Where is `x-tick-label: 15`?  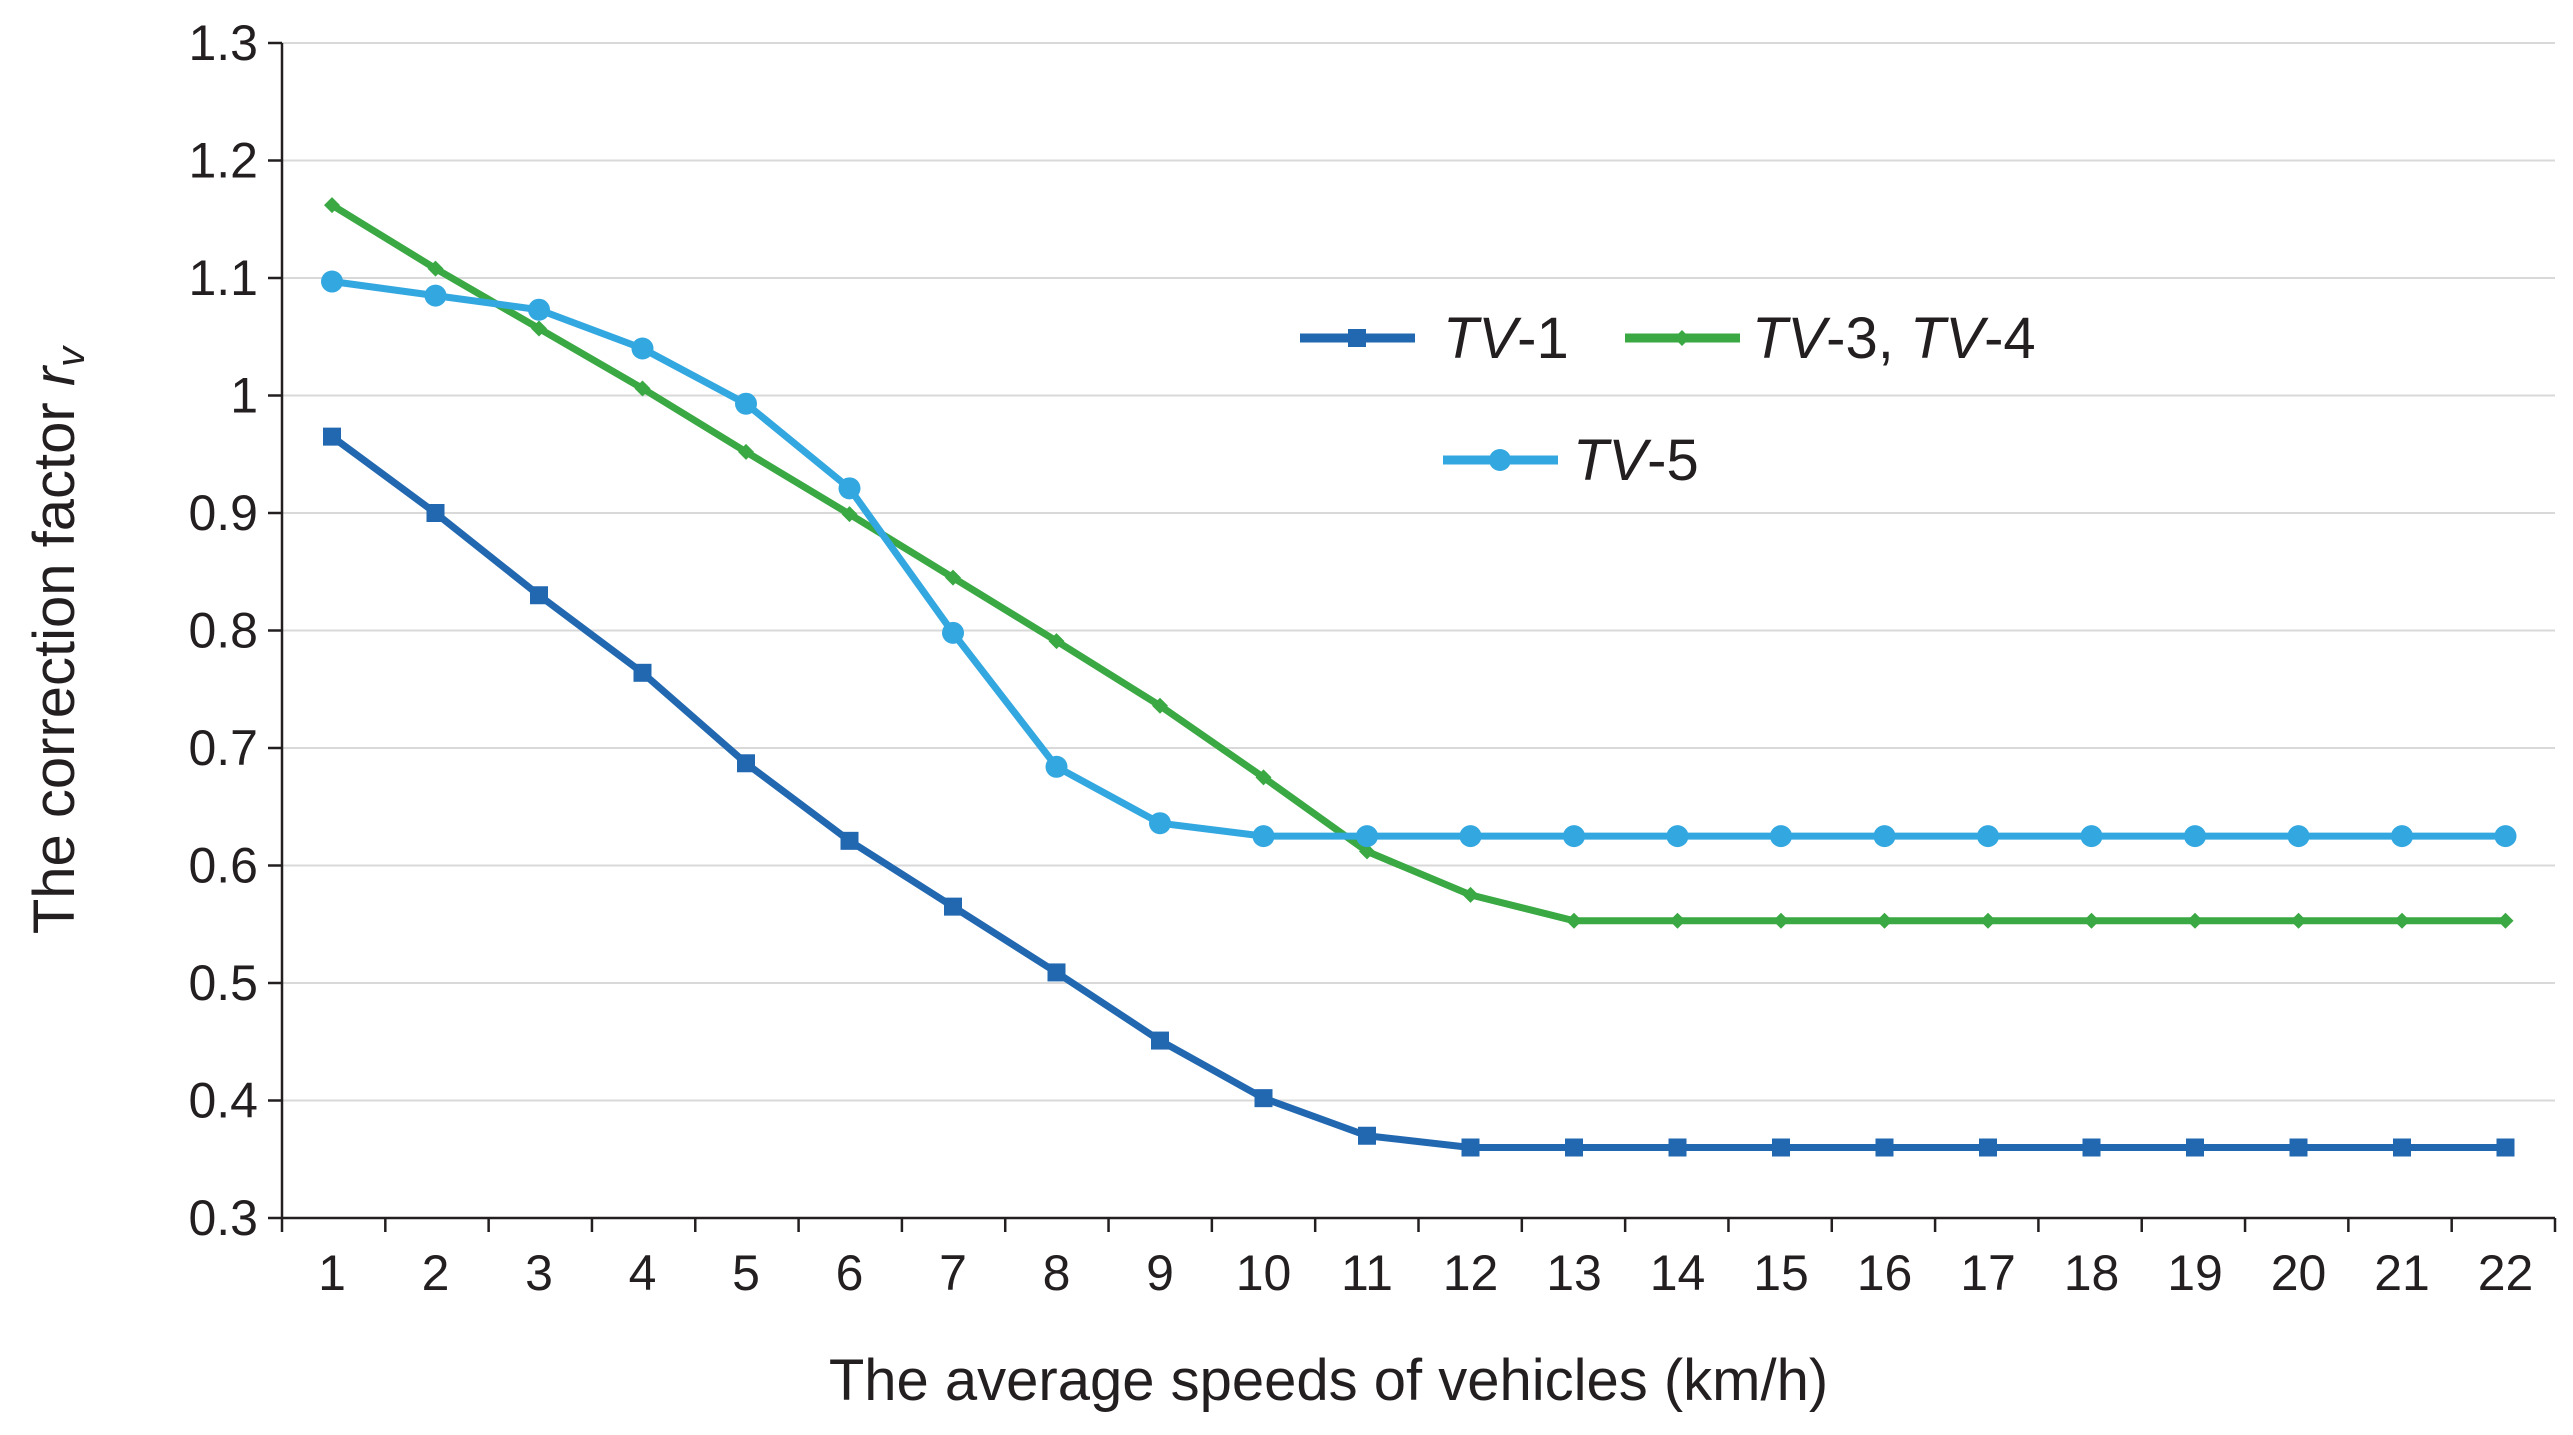 x-tick-label: 15 is located at coordinates (1781, 1273).